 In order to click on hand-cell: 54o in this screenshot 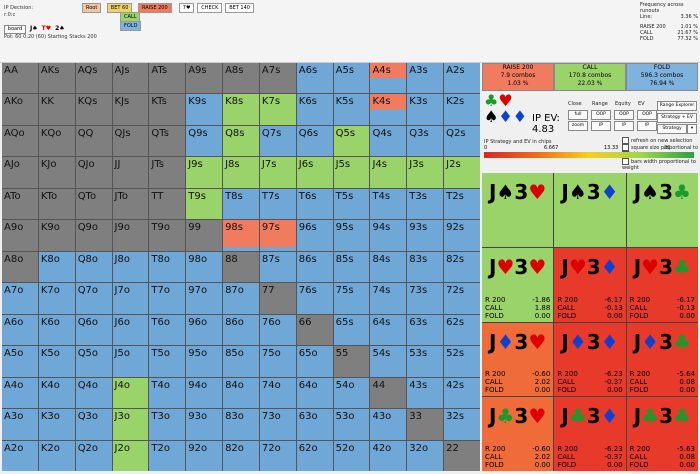, I will do `click(351, 393)`.